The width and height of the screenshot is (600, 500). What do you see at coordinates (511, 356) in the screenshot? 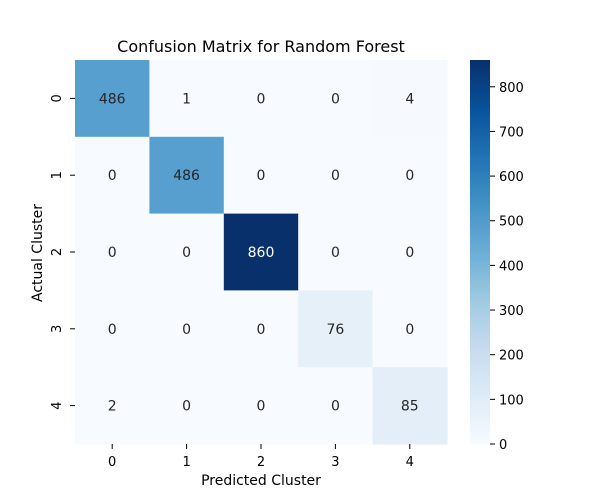
I see `colorbar-tick-label: 200` at bounding box center [511, 356].